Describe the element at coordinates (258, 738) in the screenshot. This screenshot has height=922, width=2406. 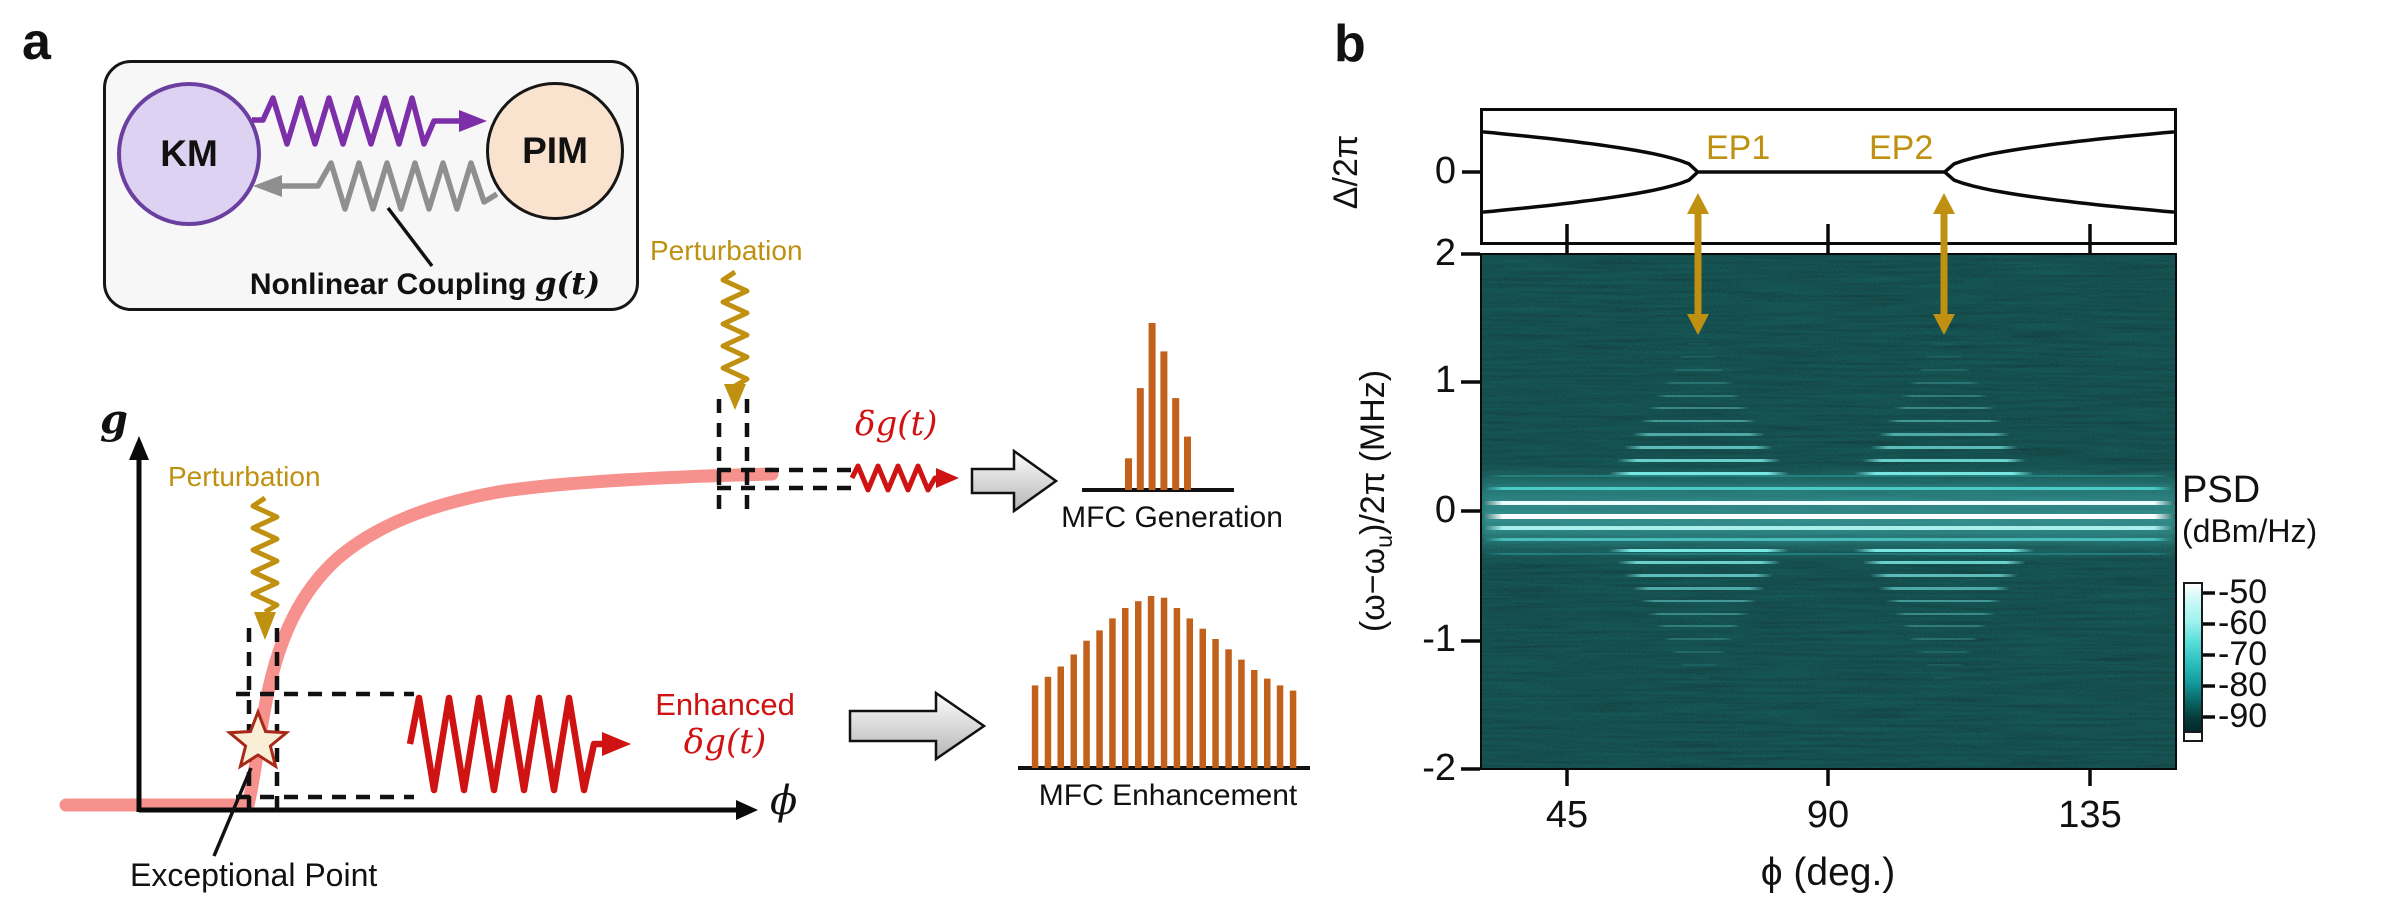
I see `exceptional-point-star-icon` at that location.